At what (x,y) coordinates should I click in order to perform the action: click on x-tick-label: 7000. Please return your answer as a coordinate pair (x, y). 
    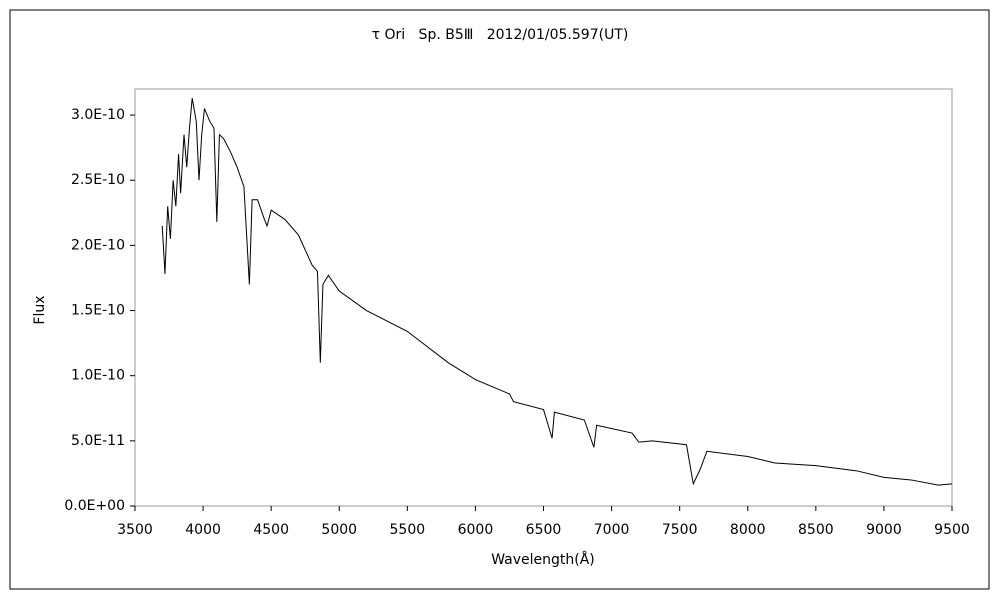
    Looking at the image, I should click on (612, 530).